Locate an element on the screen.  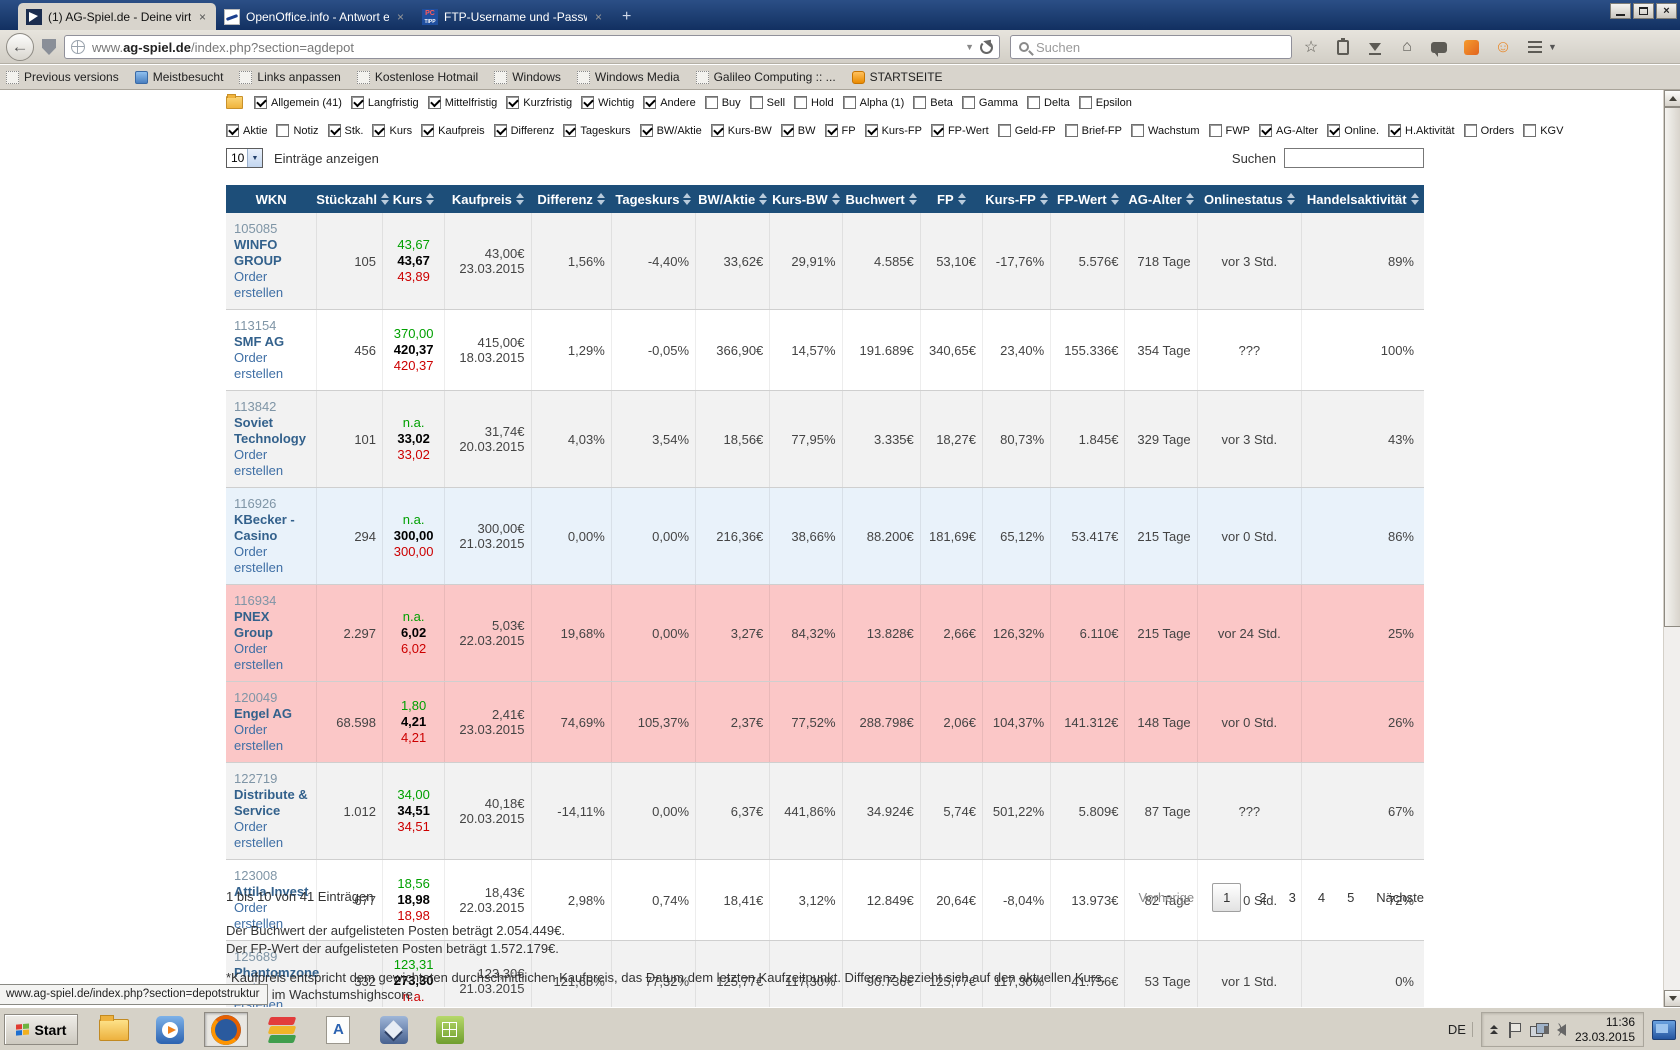
tracking-shield-icon is located at coordinates (49, 47).